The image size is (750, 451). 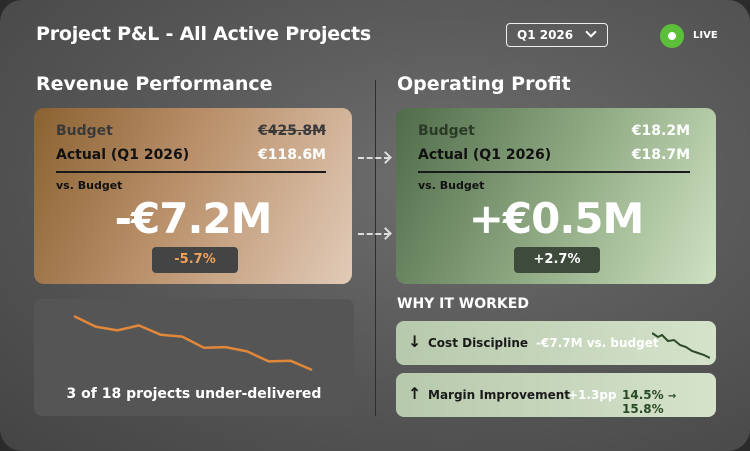 What do you see at coordinates (485, 155) in the screenshot?
I see `operating-actual-label: Actual (Q1 2026)` at bounding box center [485, 155].